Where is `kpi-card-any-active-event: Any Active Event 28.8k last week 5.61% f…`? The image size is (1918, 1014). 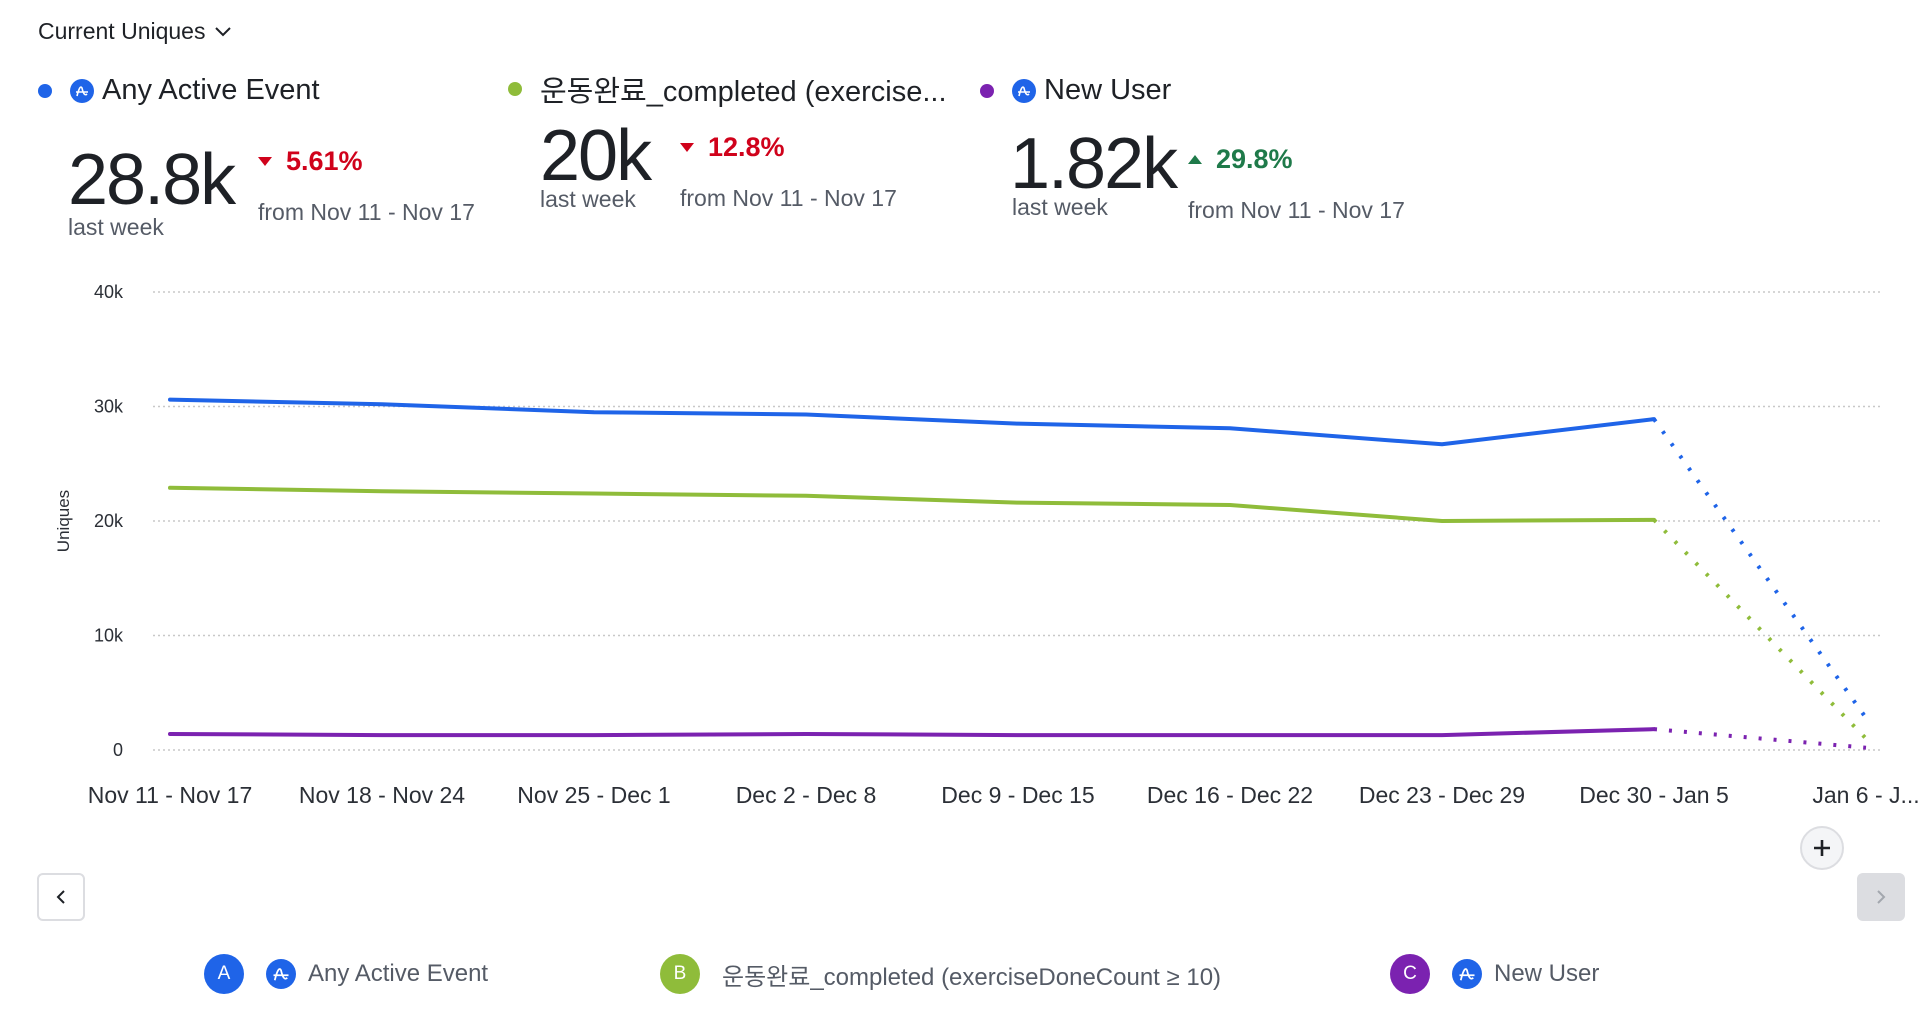
kpi-card-any-active-event: Any Active Event 28.8k last week 5.61% f… is located at coordinates (268, 169).